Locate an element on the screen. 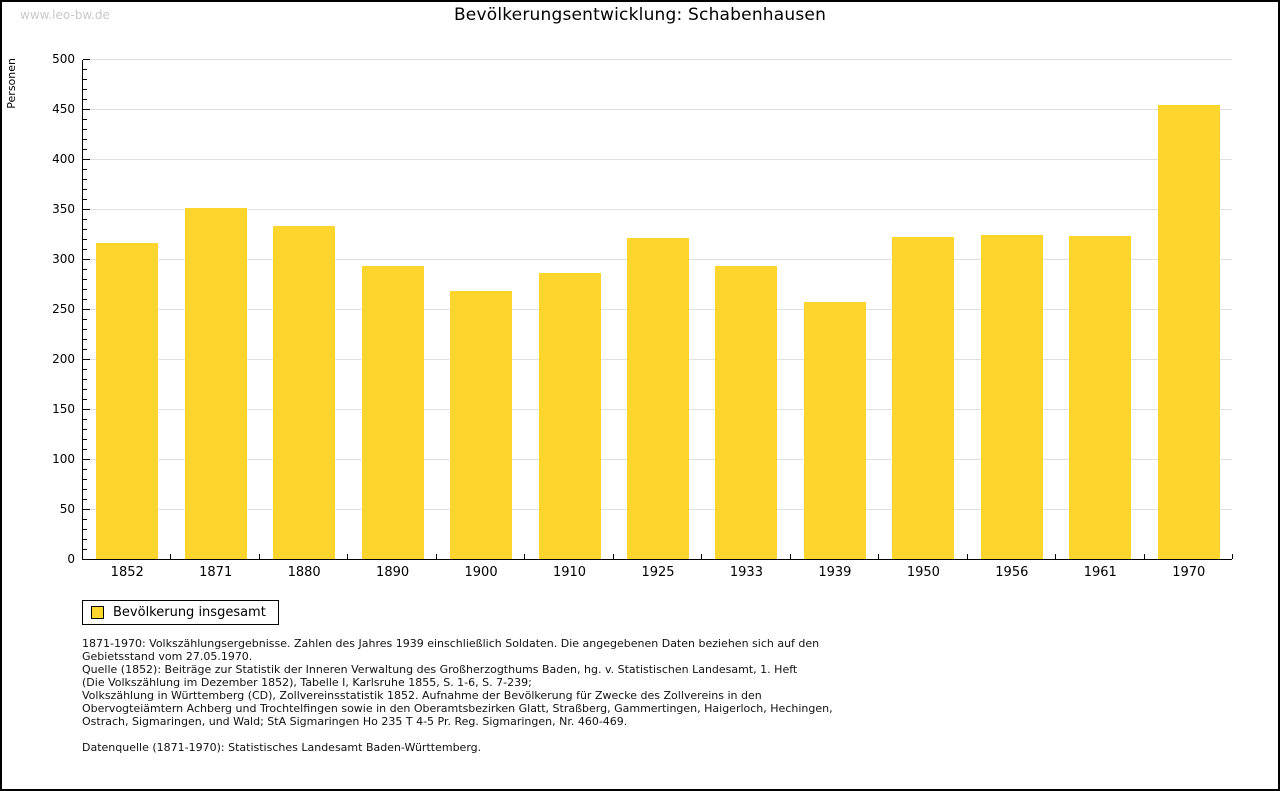  x-axis-tick-label: 1910 is located at coordinates (569, 572).